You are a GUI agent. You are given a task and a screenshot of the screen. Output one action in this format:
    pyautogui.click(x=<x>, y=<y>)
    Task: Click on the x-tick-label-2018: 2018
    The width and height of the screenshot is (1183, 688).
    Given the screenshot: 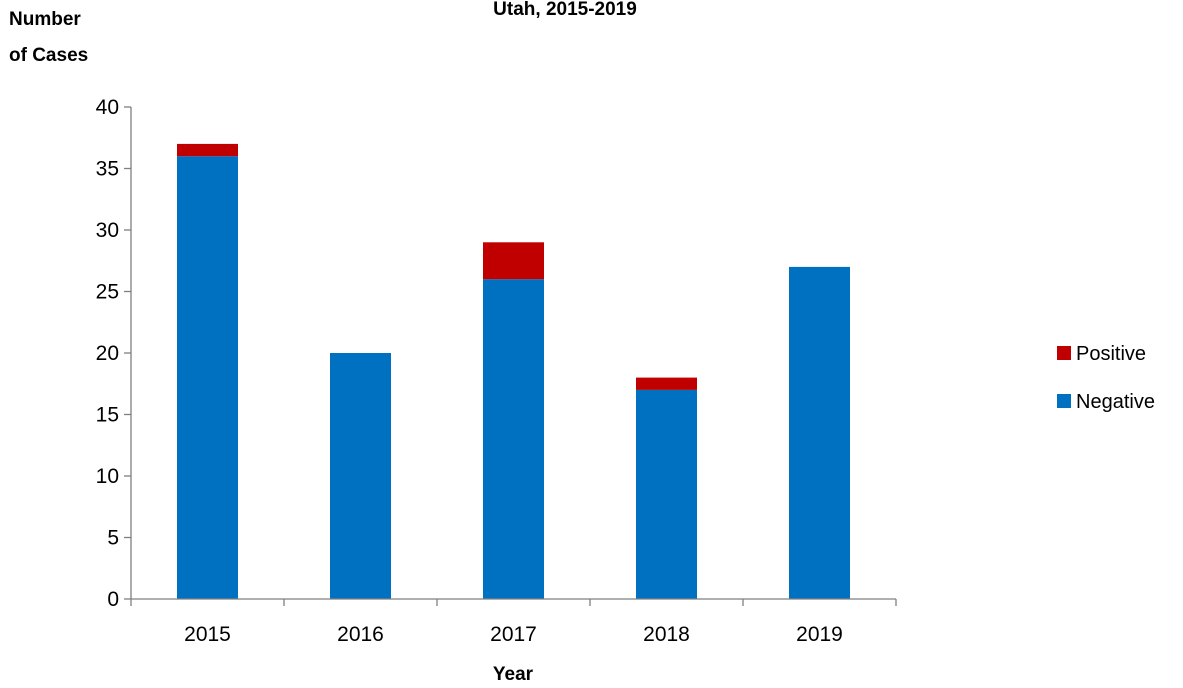 What is the action you would take?
    pyautogui.click(x=666, y=634)
    